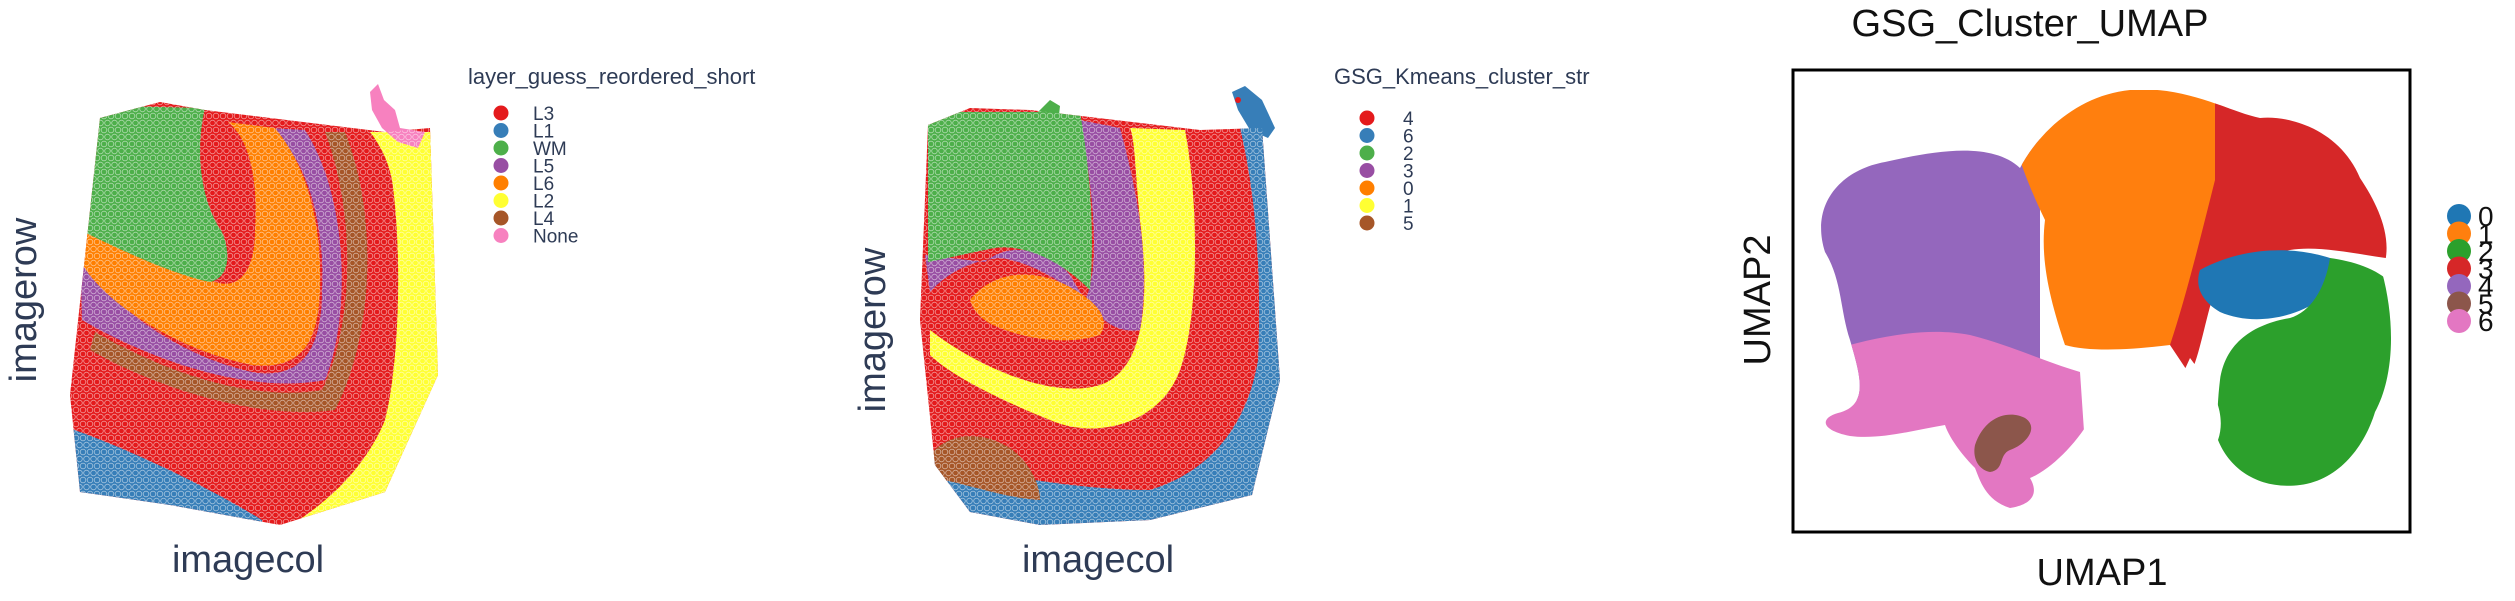 This screenshot has height=601, width=2515. Describe the element at coordinates (543, 114) in the screenshot. I see `legend-label: L3` at that location.